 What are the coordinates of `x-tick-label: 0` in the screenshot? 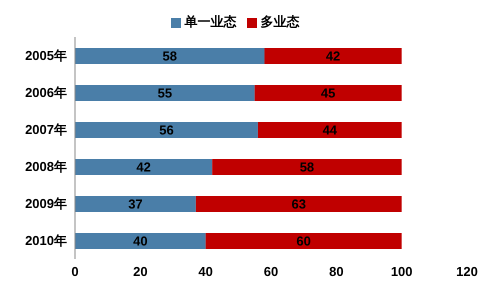 It's located at (75, 272).